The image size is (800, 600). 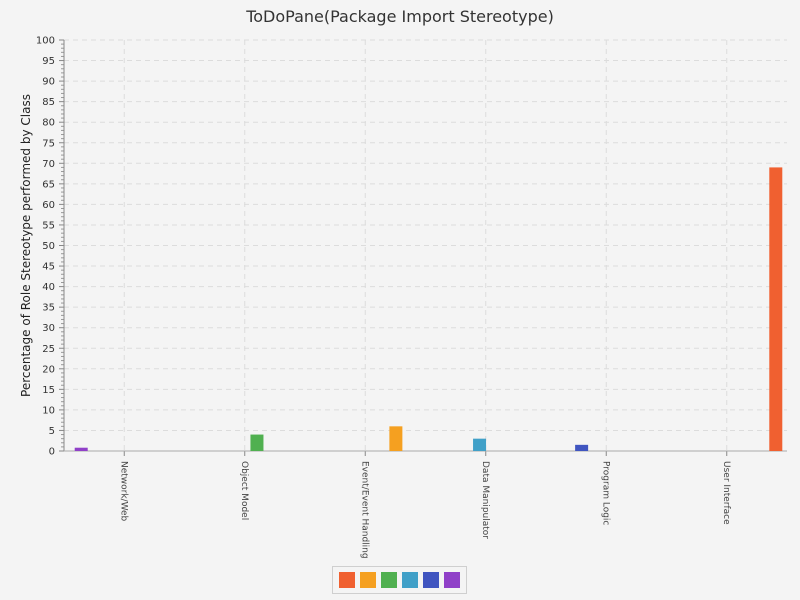 I want to click on y-tick-label: 70, so click(x=48, y=164).